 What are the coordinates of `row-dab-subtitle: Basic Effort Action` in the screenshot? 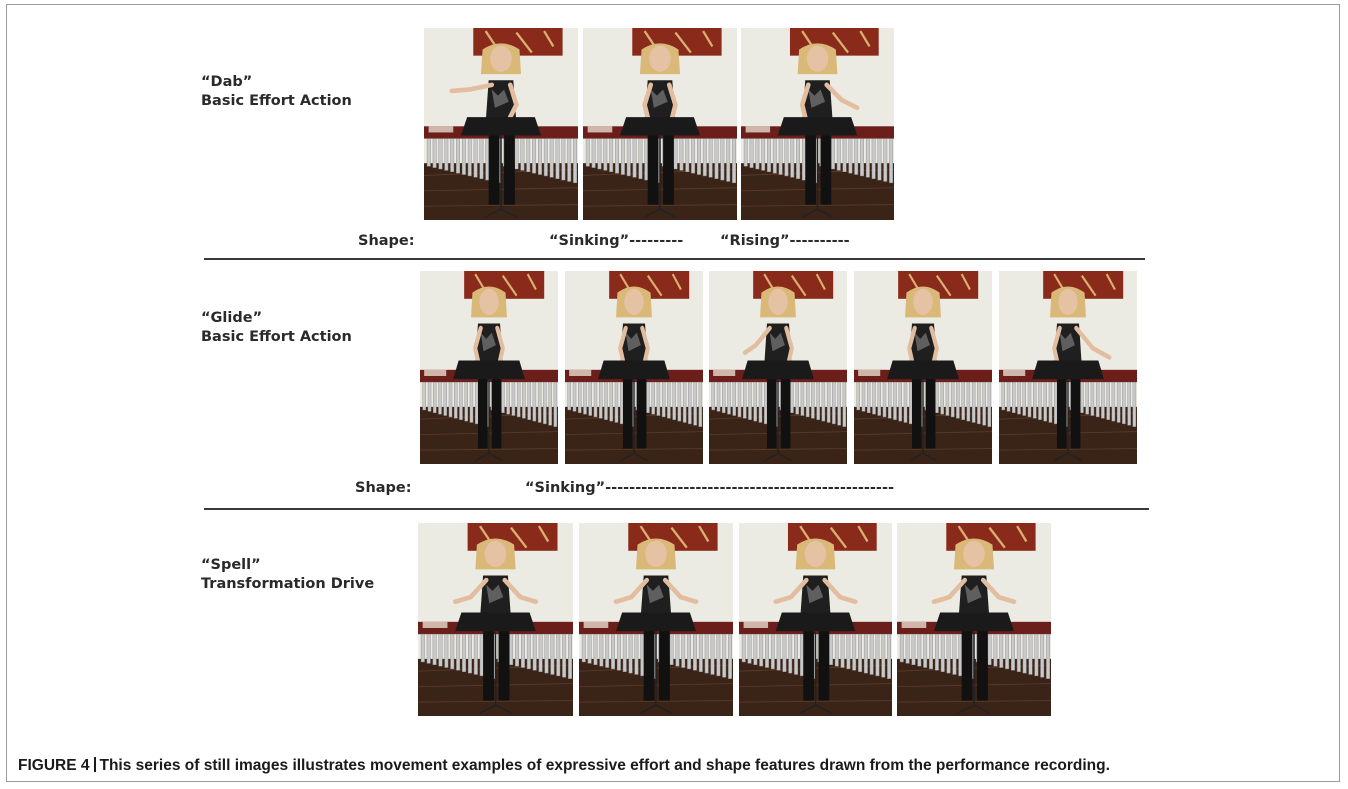 It's located at (276, 101).